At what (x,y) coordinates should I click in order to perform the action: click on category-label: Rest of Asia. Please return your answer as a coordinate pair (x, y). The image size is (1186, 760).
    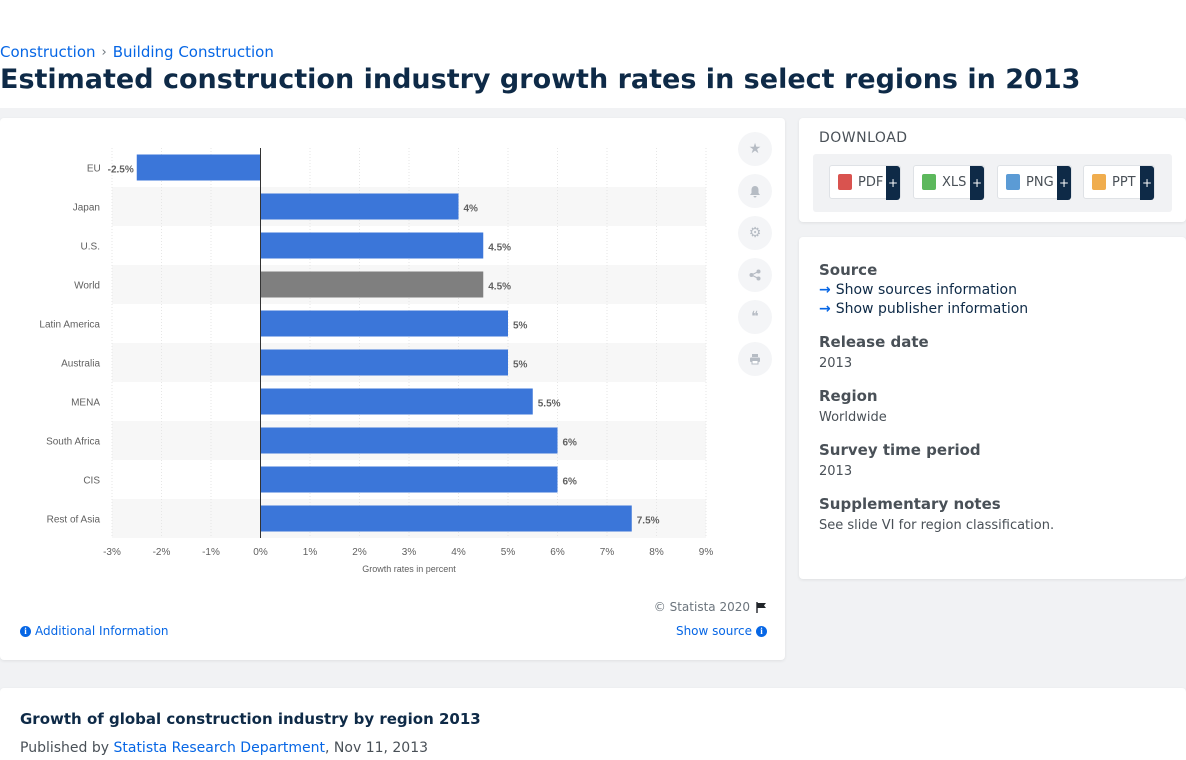
    Looking at the image, I should click on (74, 520).